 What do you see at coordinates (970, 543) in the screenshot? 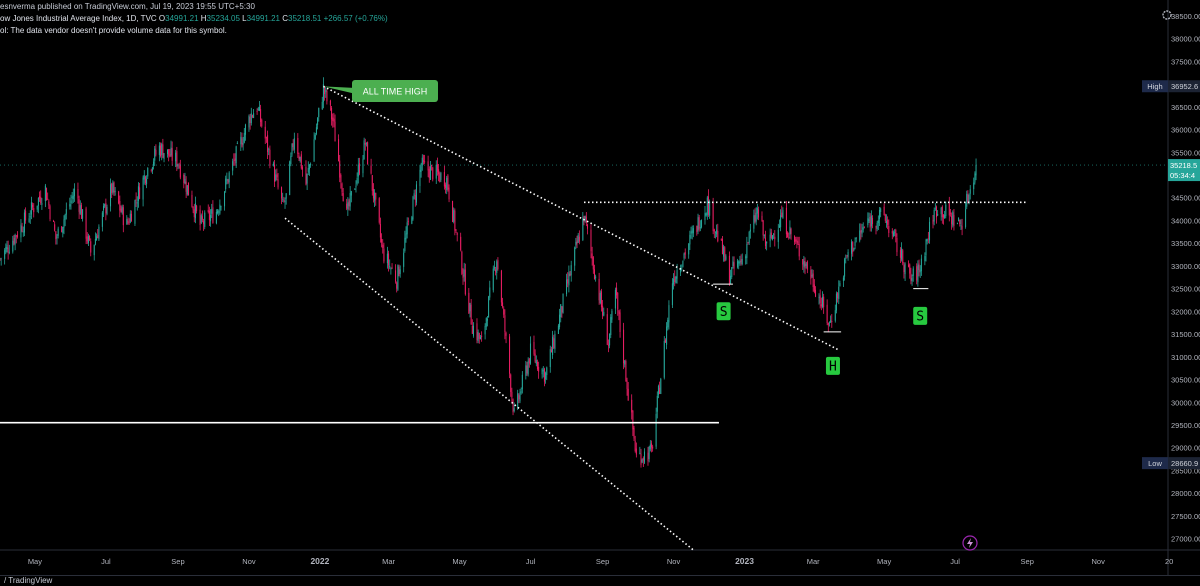
I see `lightning-icon` at bounding box center [970, 543].